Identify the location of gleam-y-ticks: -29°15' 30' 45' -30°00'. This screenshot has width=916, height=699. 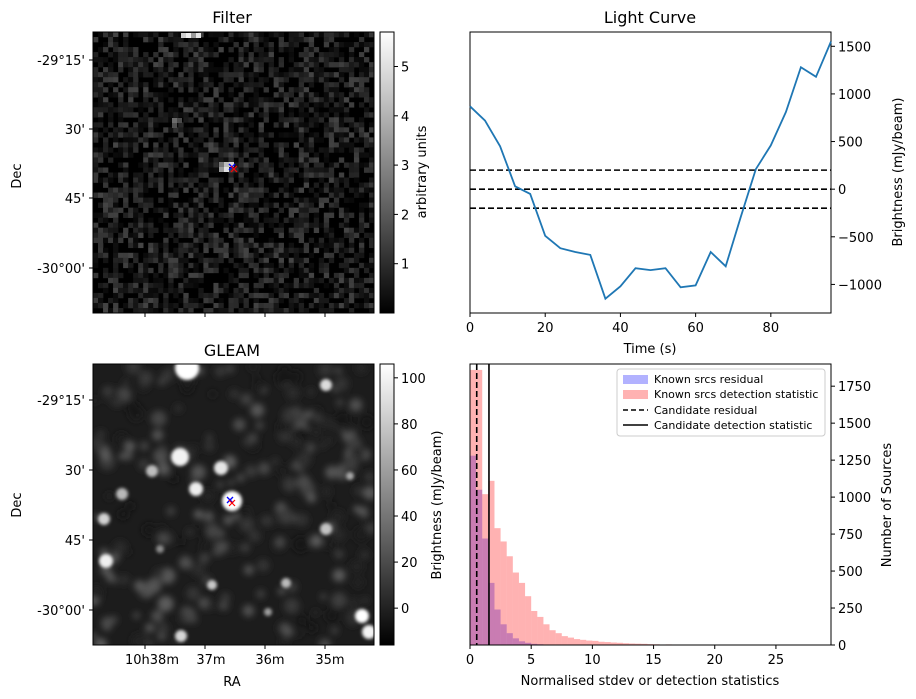
(65, 506).